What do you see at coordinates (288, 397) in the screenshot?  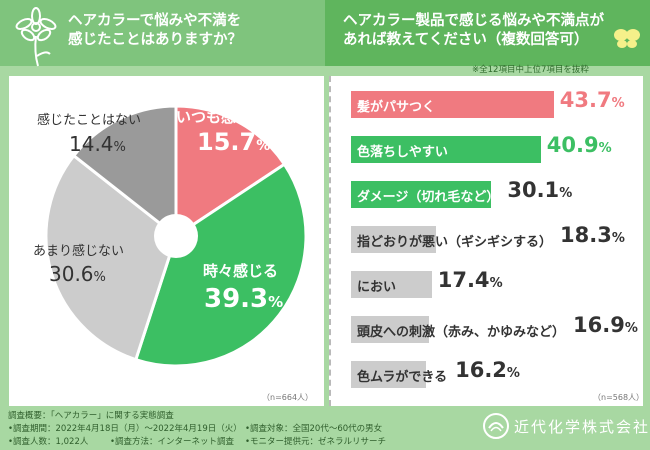 I see `pie-n-label: （n=664人）` at bounding box center [288, 397].